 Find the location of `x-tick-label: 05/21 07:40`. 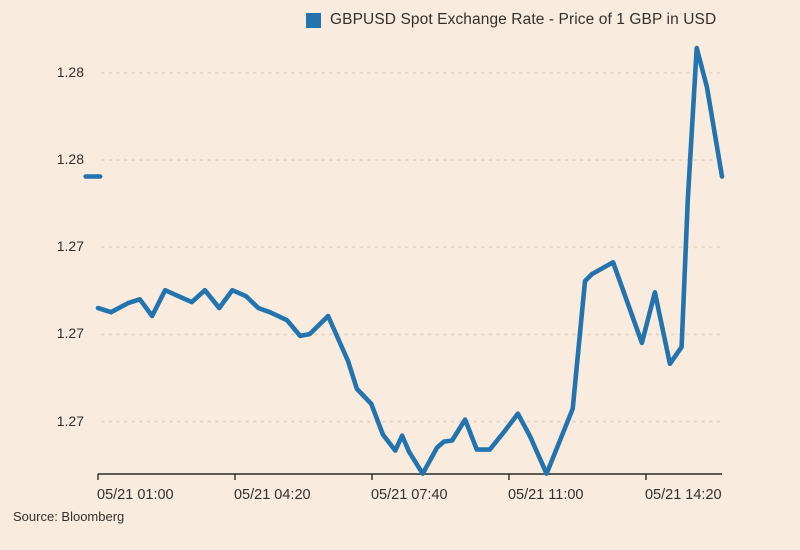

x-tick-label: 05/21 07:40 is located at coordinates (409, 495).